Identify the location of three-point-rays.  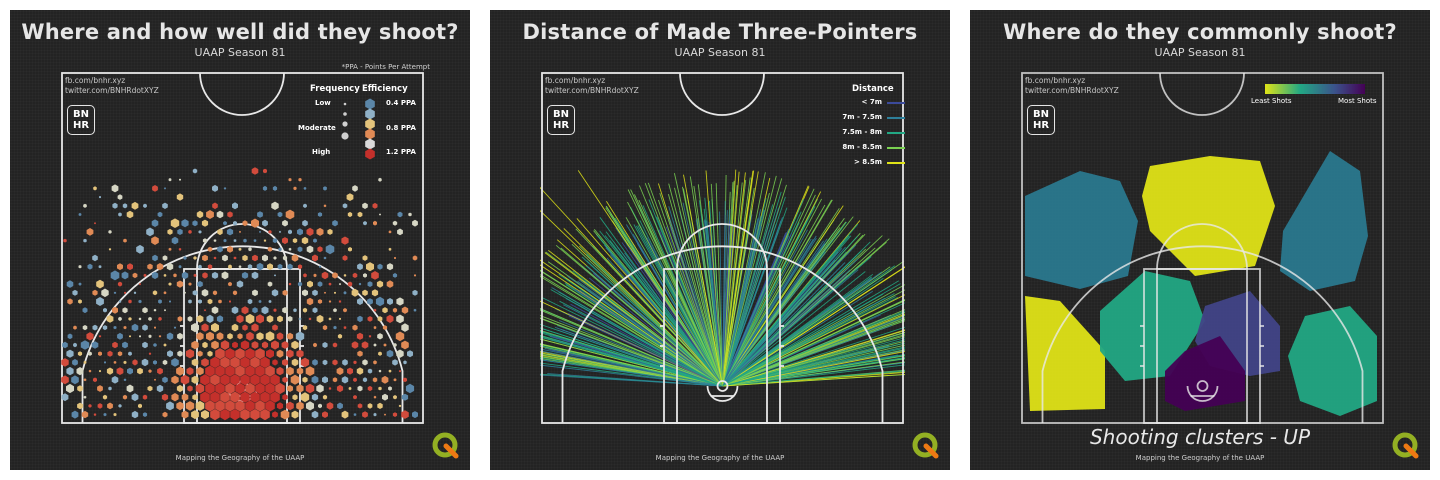
(722, 278).